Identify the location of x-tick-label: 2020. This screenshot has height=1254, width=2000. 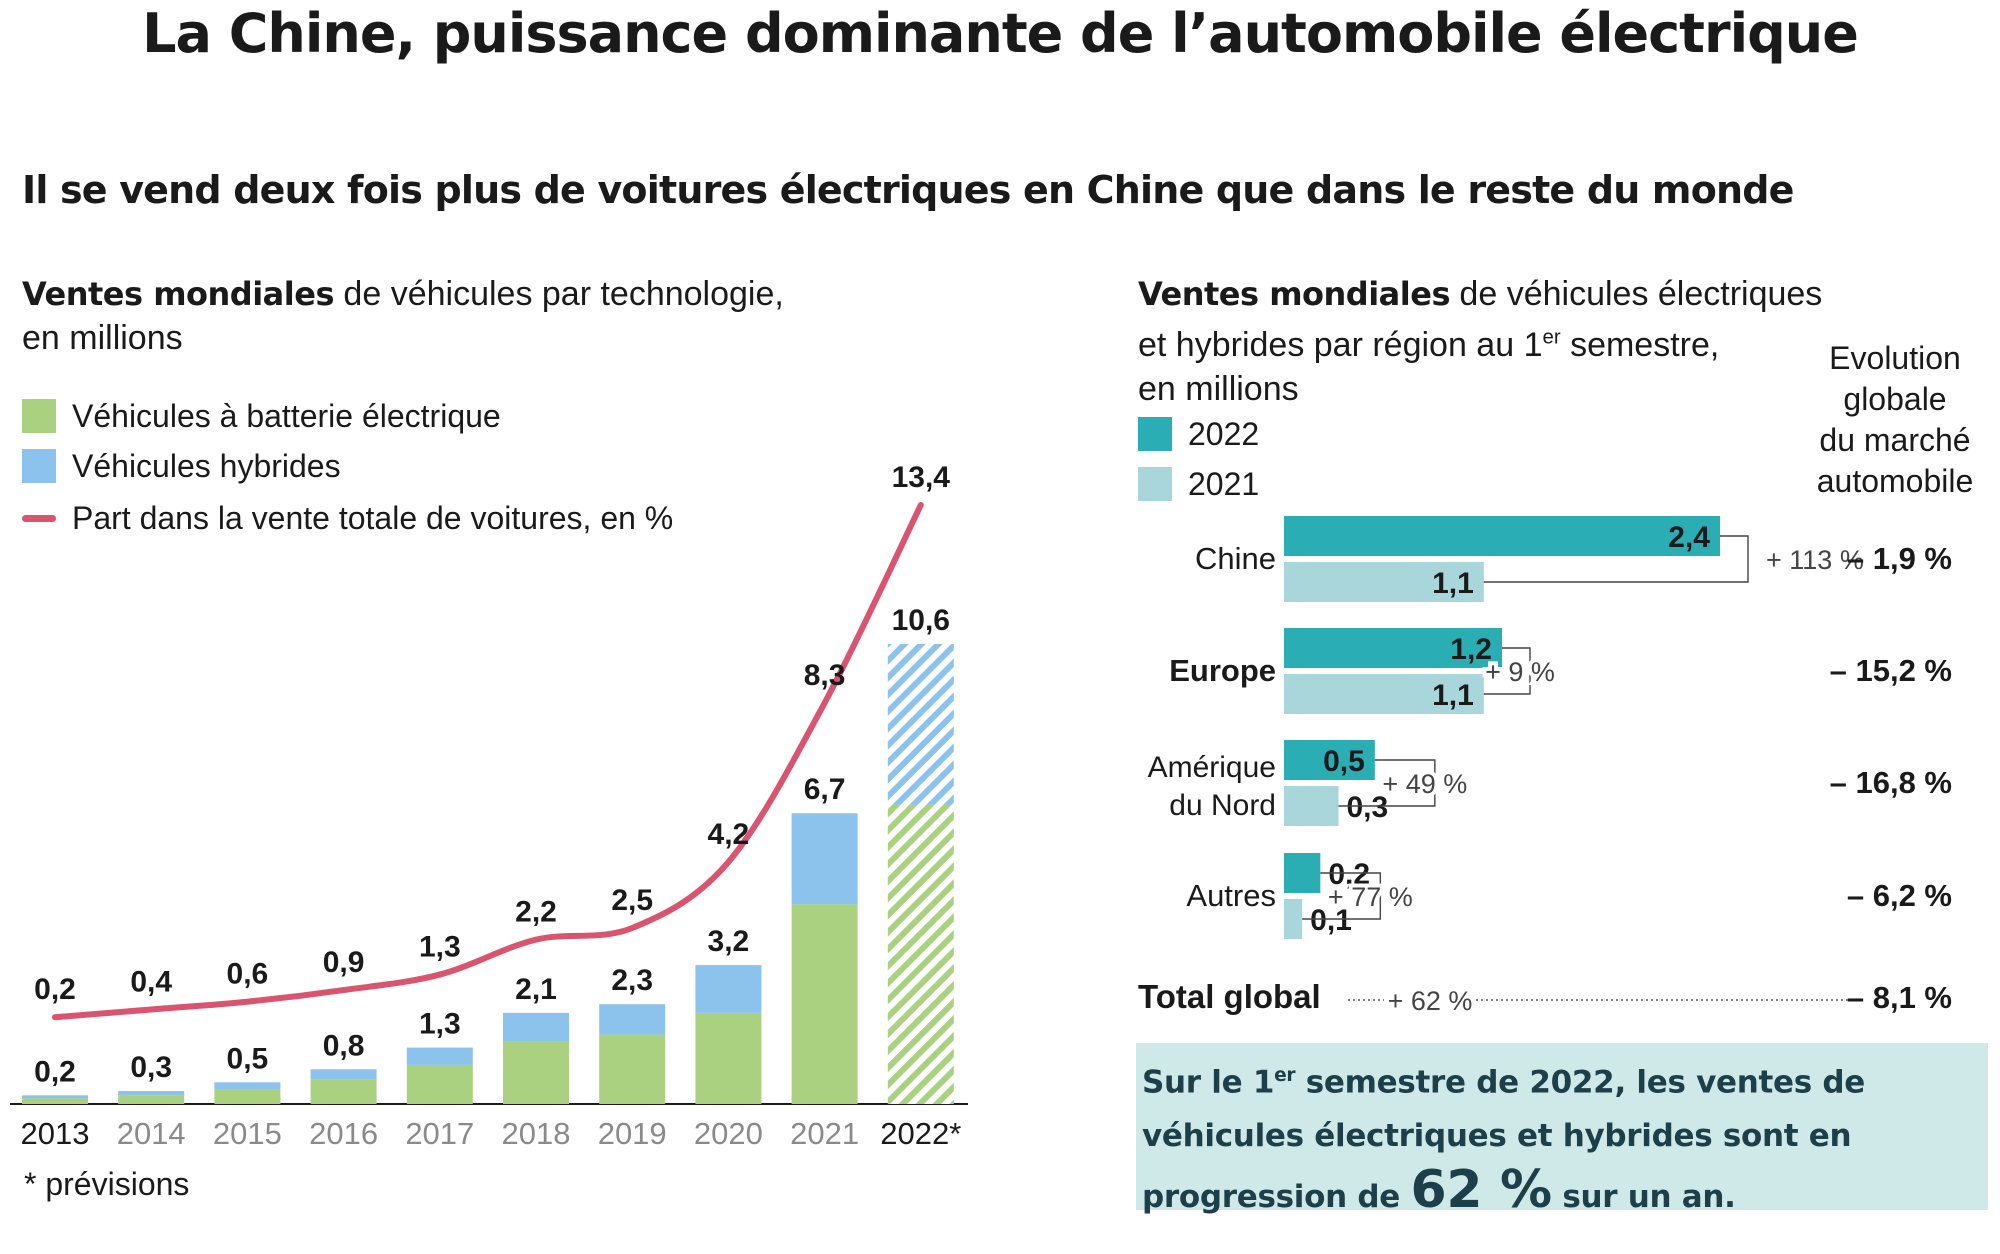
(728, 1133).